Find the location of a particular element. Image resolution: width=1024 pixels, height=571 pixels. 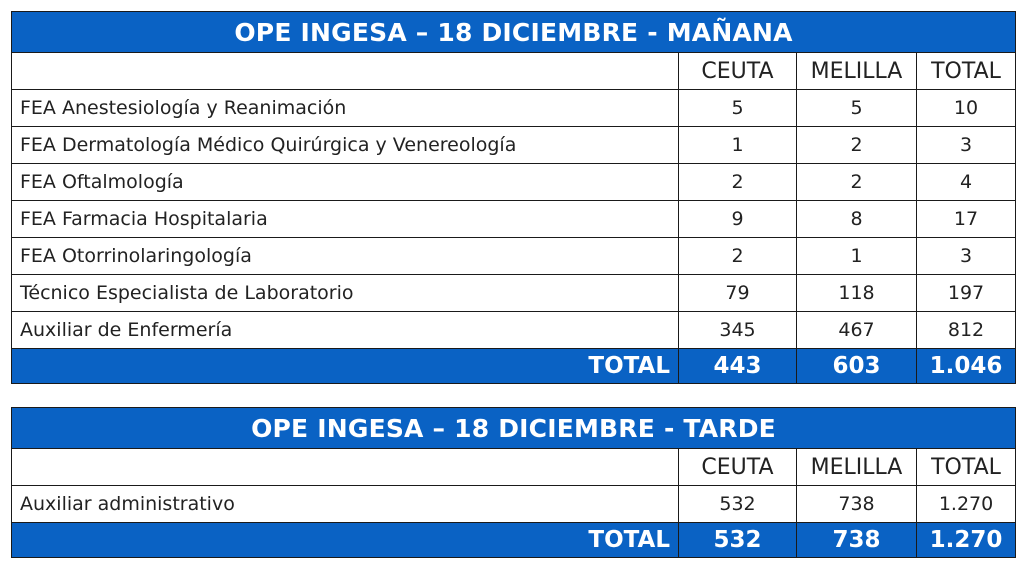

cell-melilla: 467 is located at coordinates (856, 330).